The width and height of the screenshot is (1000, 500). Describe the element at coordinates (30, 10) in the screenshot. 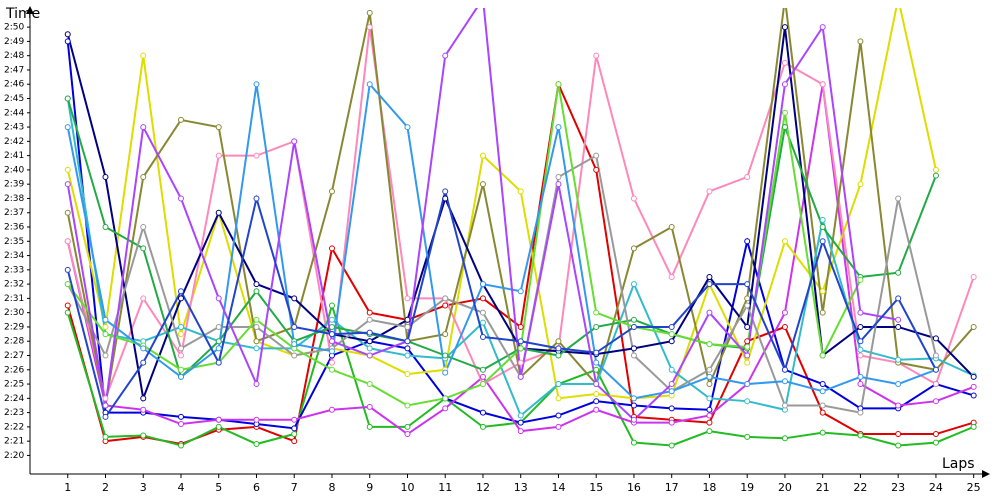

I see `y-arrow` at that location.